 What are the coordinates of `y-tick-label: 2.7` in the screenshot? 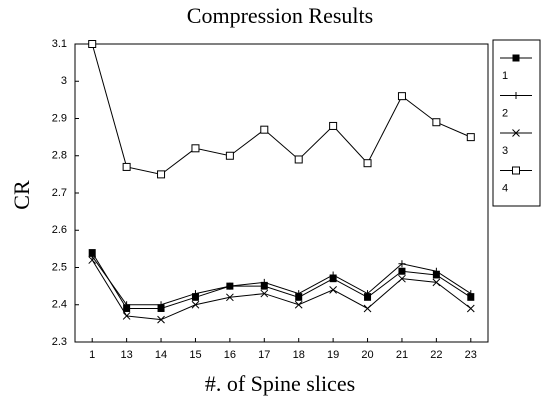 It's located at (59, 193).